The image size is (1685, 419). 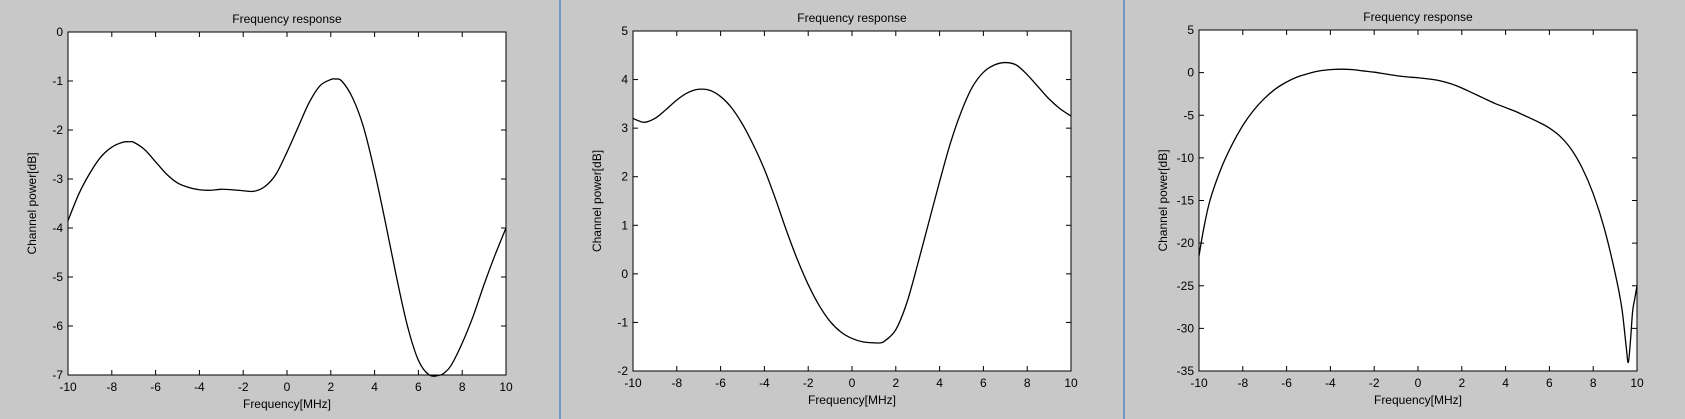 I want to click on y-tick-label: -35, so click(x=1186, y=371).